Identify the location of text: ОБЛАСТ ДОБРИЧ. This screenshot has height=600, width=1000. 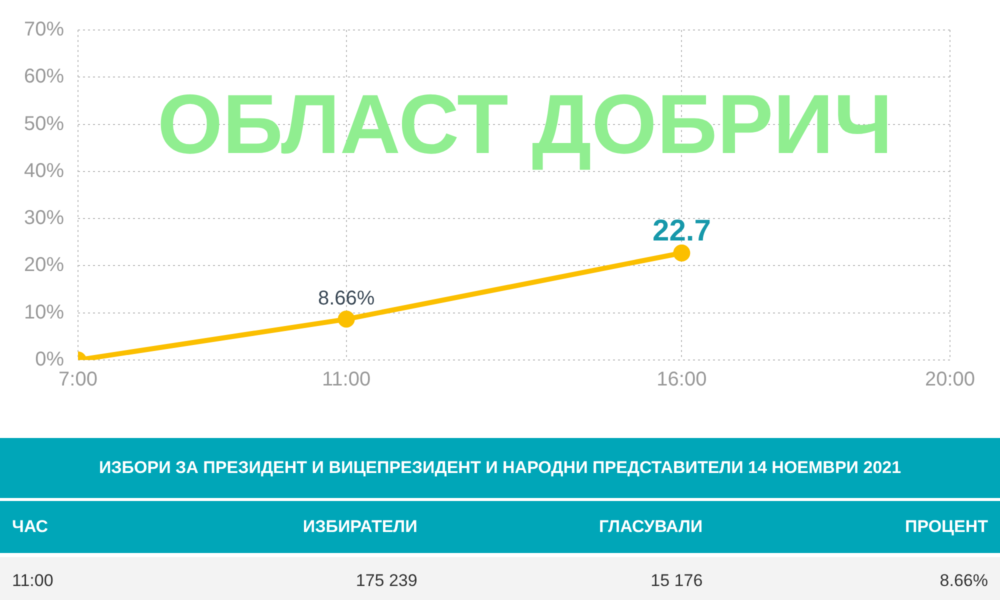
(525, 124).